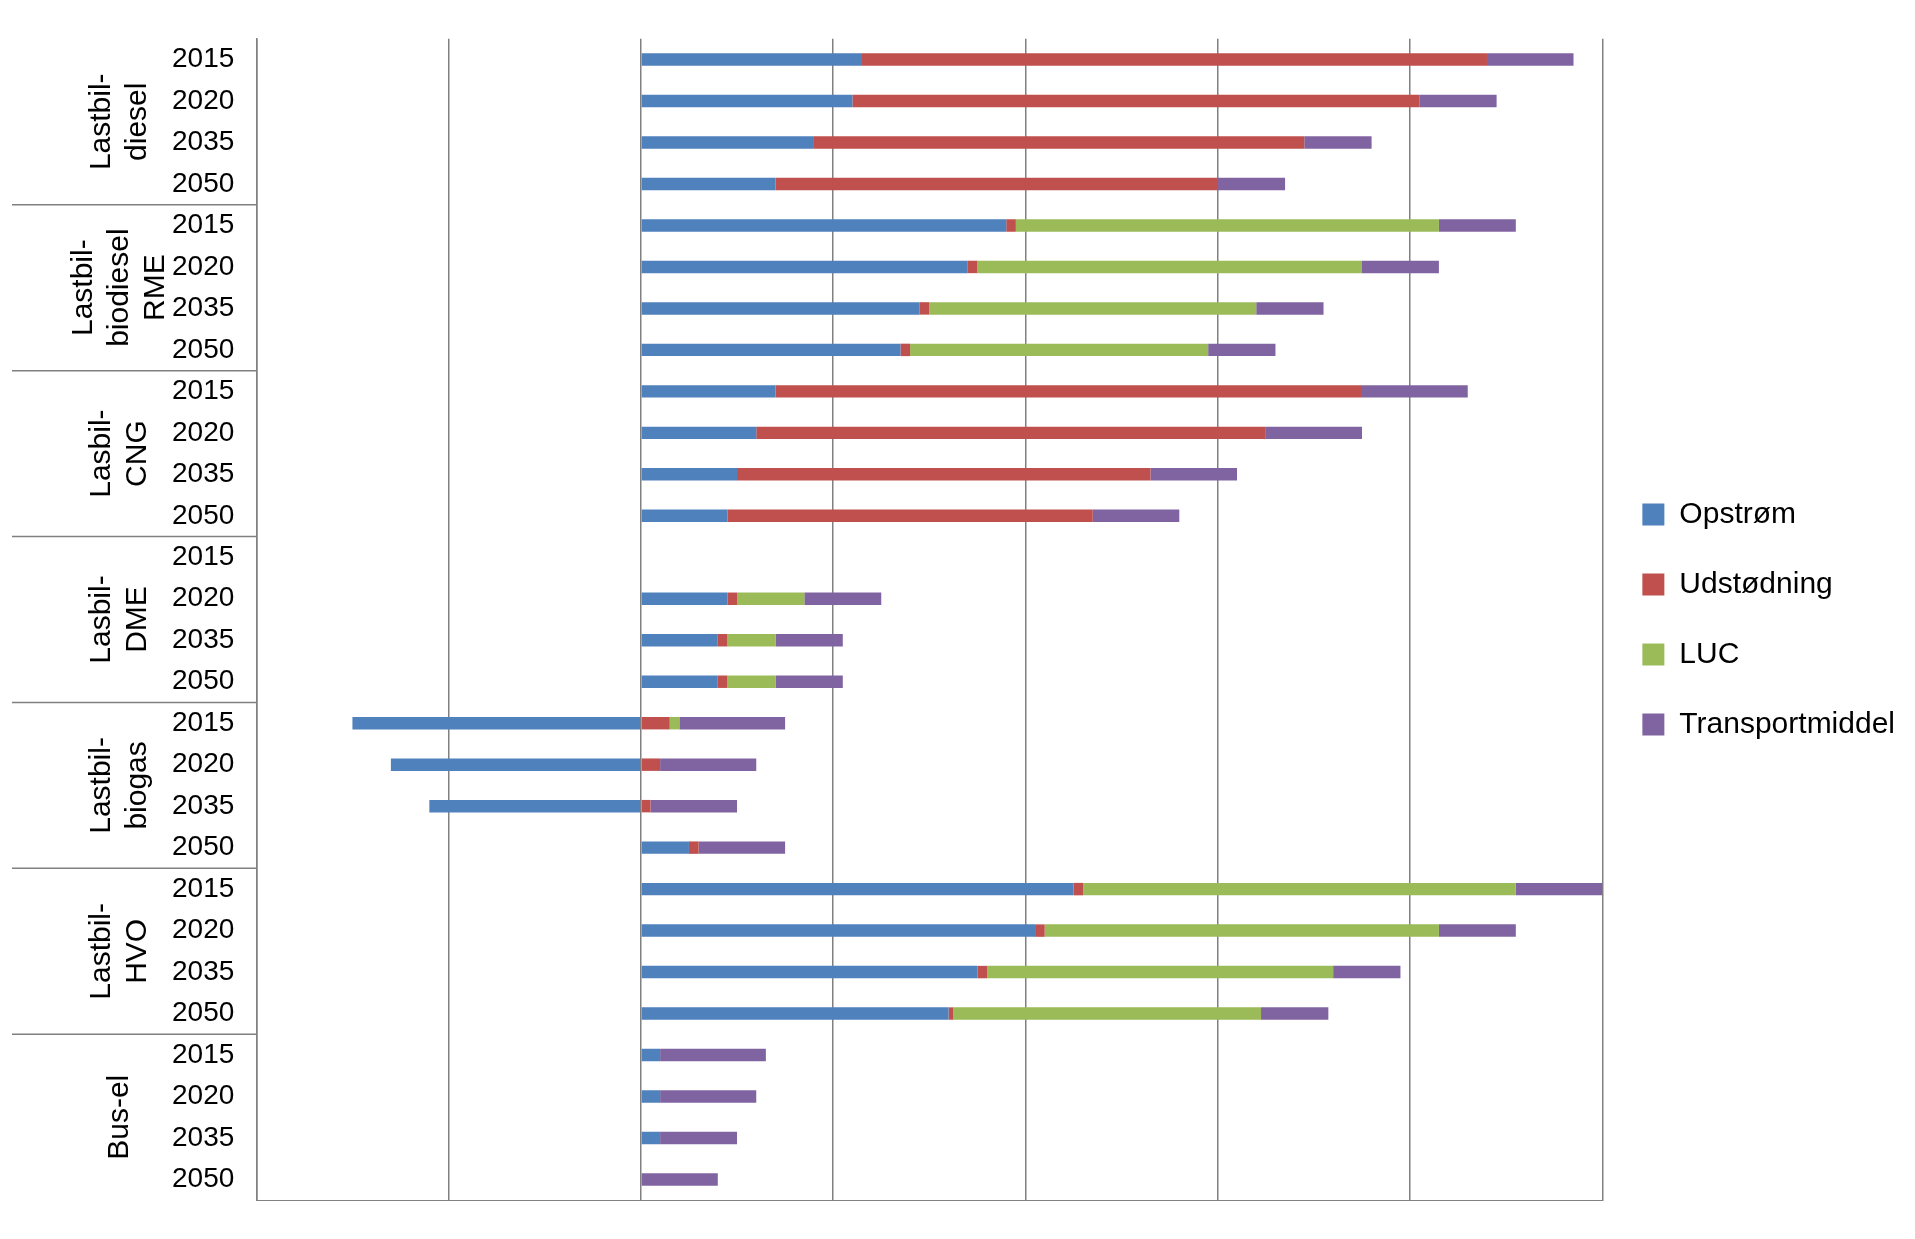 The width and height of the screenshot is (1915, 1239). I want to click on text: Lastbil-biodiesel RME, so click(118, 287).